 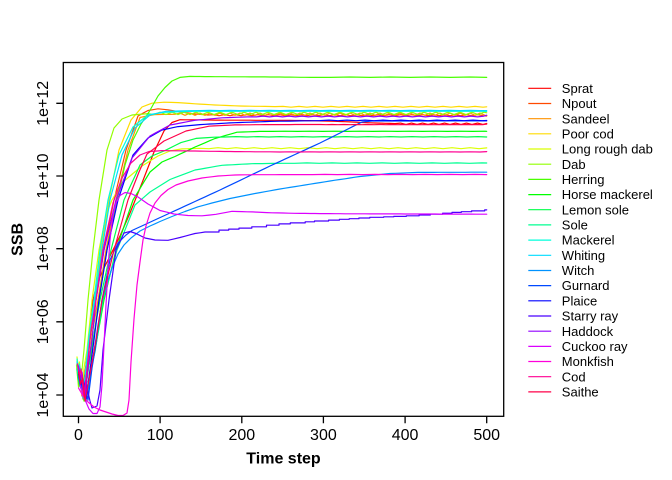 What do you see at coordinates (583, 179) in the screenshot?
I see `svg-text: Herring` at bounding box center [583, 179].